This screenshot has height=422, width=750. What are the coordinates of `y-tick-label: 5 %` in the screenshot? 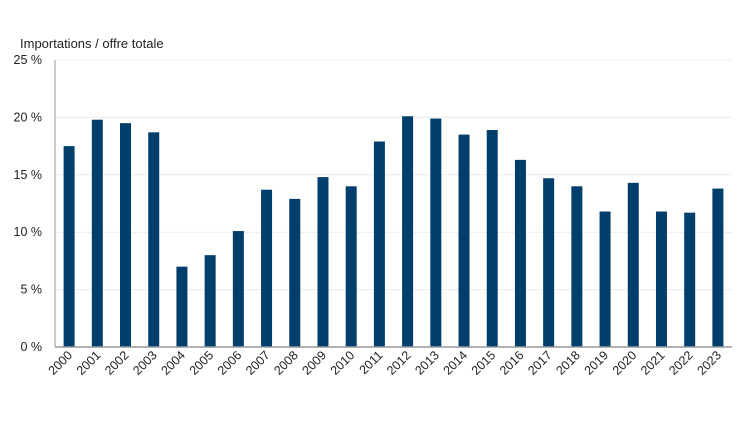 It's located at (31, 290).